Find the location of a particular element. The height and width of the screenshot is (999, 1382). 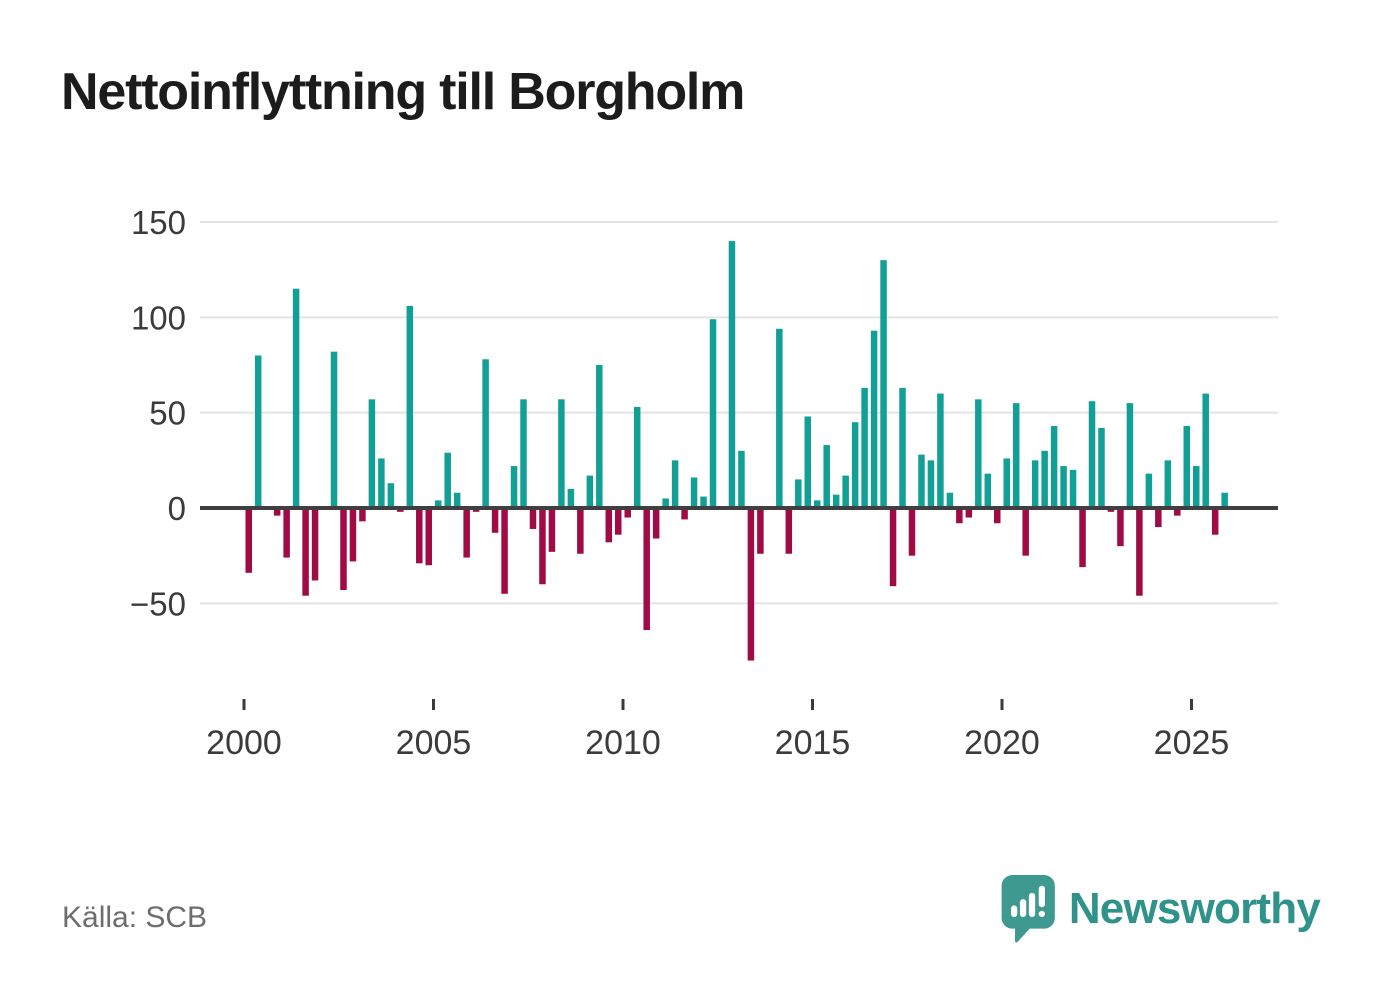

bar-2020-Q4 is located at coordinates (1035, 484).